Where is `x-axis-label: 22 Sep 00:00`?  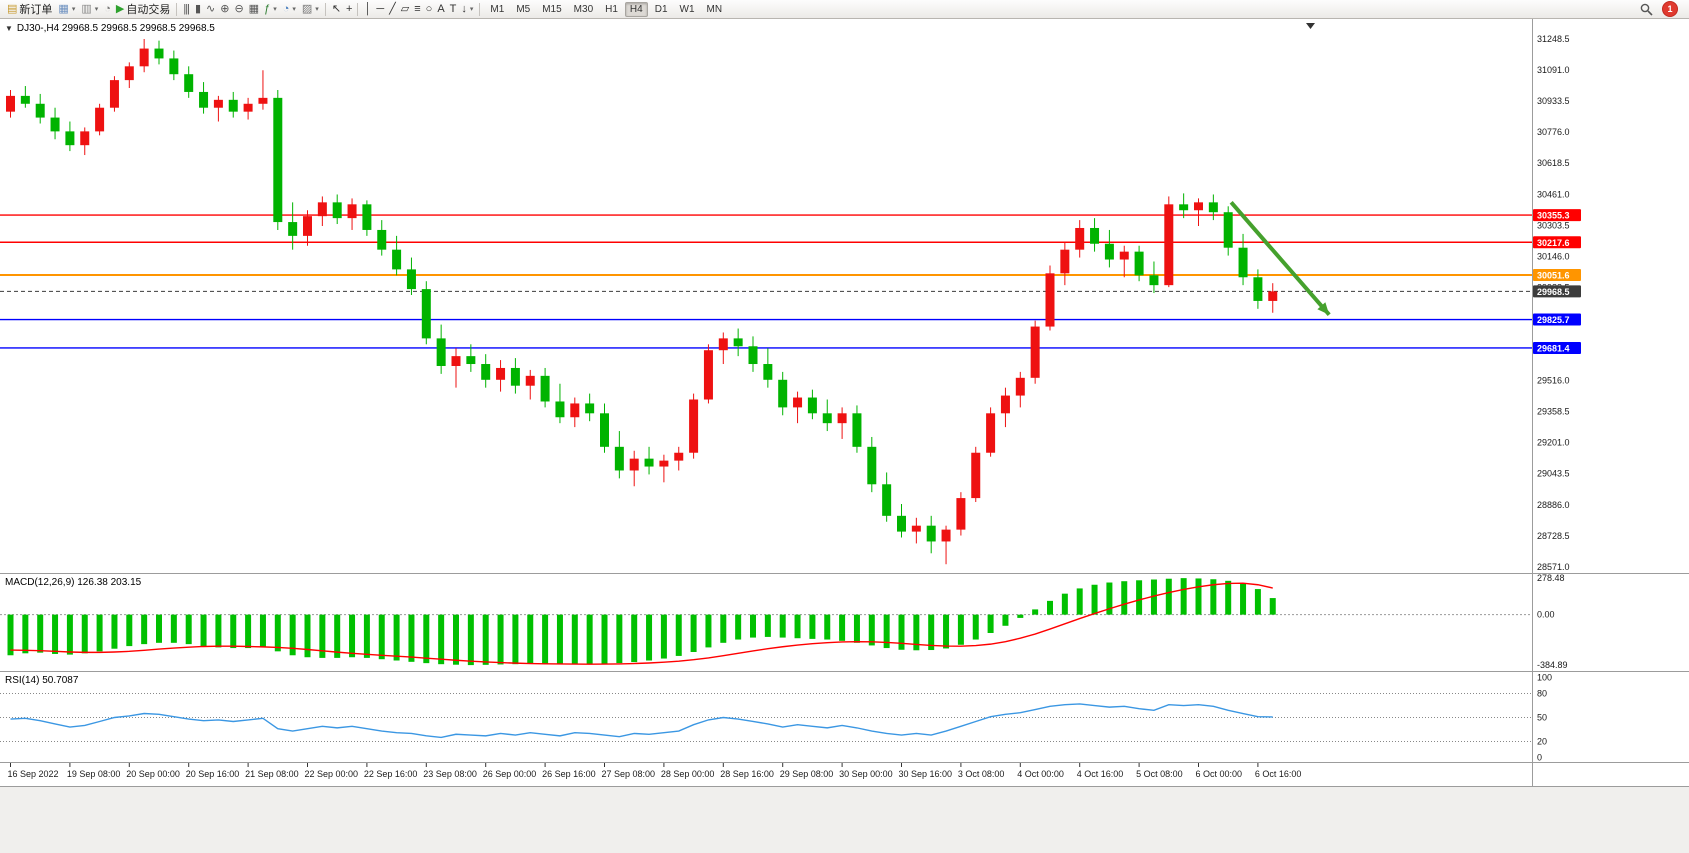
x-axis-label: 22 Sep 00:00 is located at coordinates (332, 774).